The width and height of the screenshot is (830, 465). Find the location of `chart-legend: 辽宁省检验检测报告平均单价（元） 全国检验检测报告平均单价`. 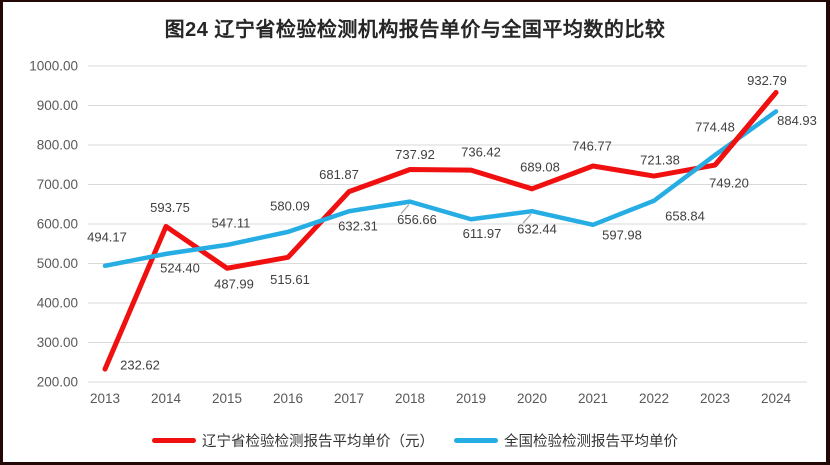

chart-legend: 辽宁省检验检测报告平均单价（元） 全国检验检测报告平均单价 is located at coordinates (415, 440).